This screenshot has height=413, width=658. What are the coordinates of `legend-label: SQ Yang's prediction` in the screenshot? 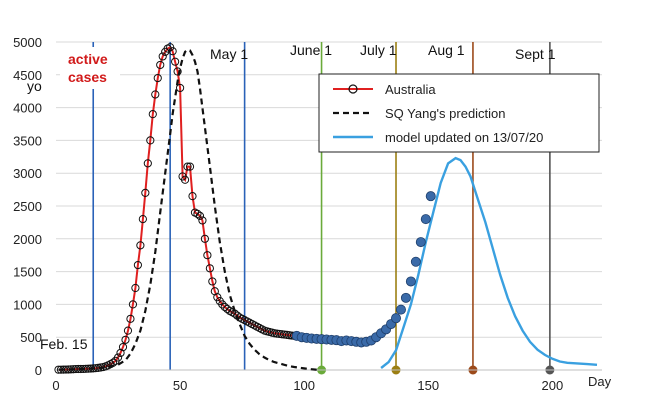 It's located at (445, 113).